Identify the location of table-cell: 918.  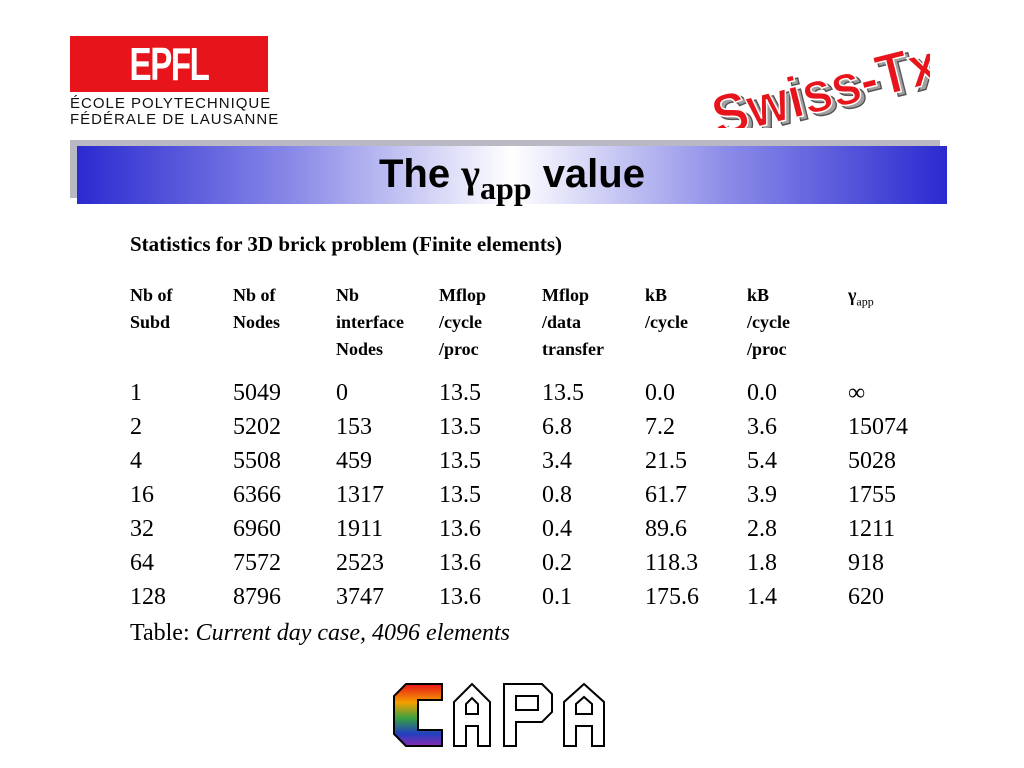
(866, 563).